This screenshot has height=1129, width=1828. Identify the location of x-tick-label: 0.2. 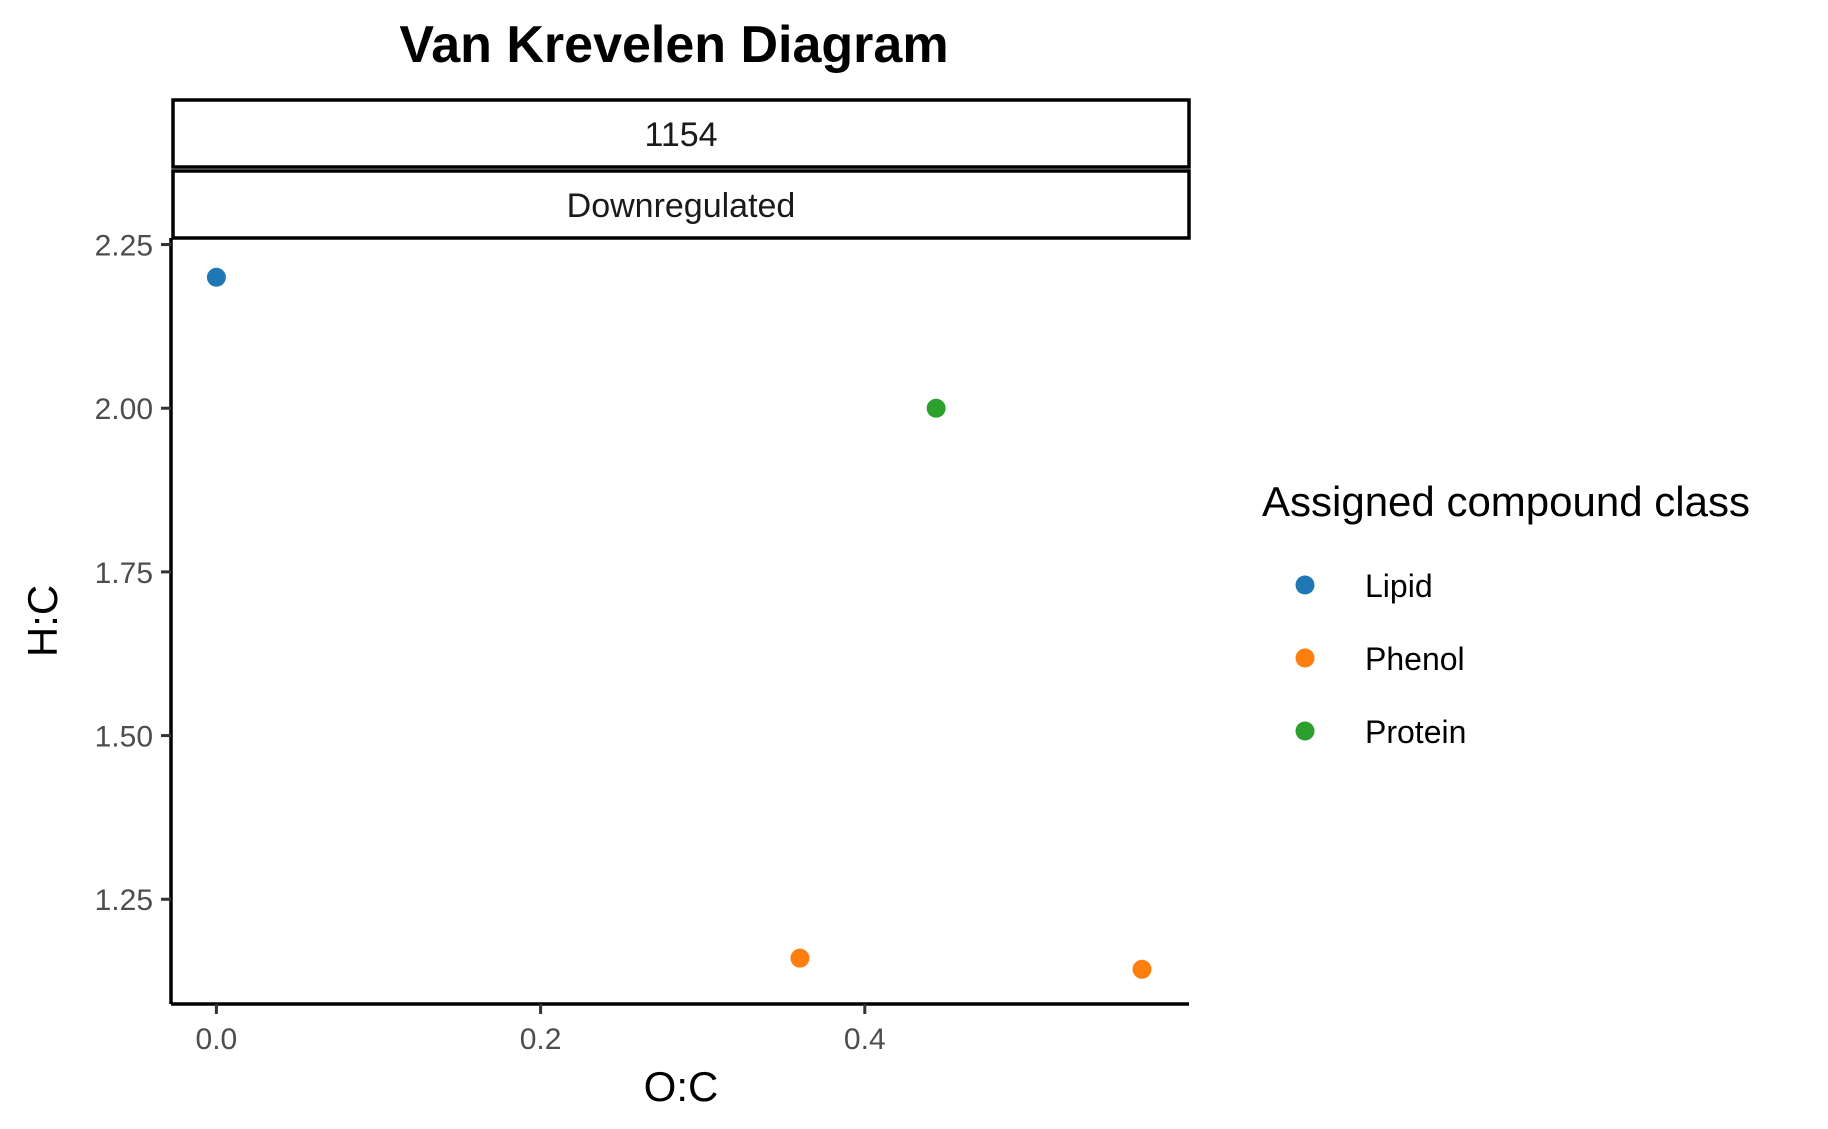
(541, 1039).